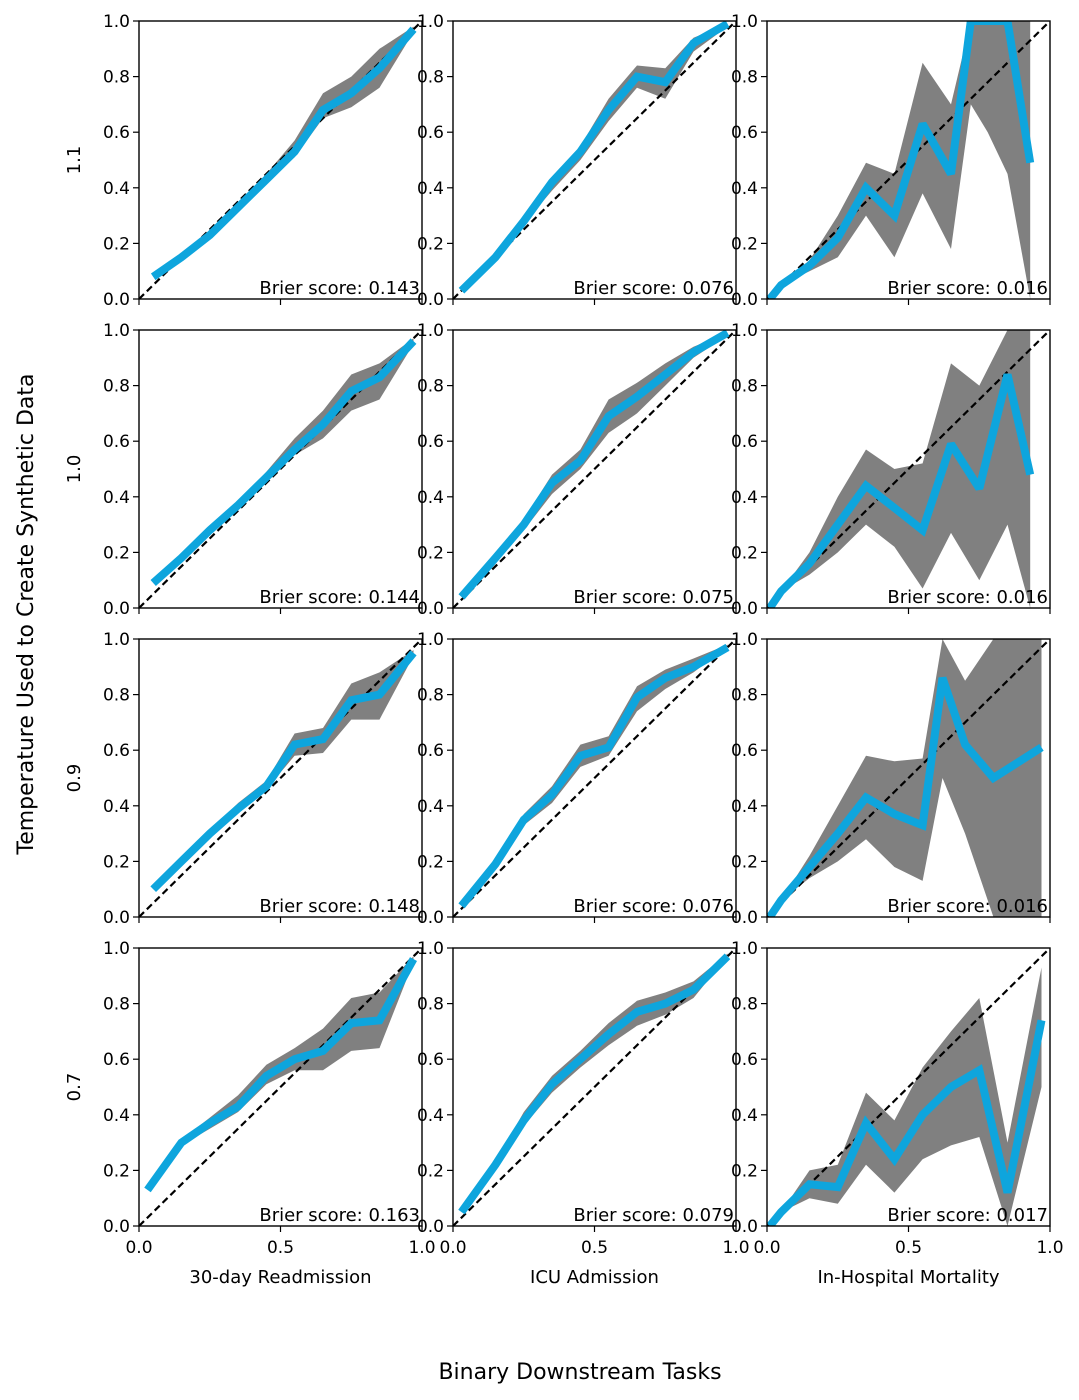 This screenshot has height=1400, width=1079. Describe the element at coordinates (339, 597) in the screenshot. I see `brier-score-label: Brier score: 0.144` at that location.